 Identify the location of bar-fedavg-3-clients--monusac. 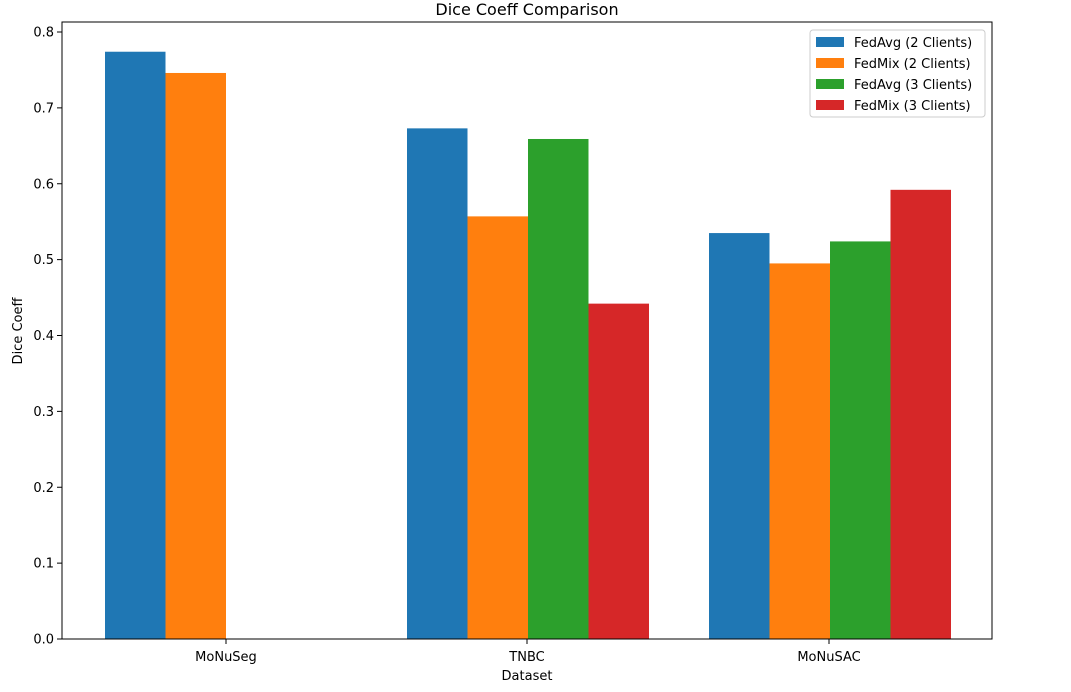
(860, 440).